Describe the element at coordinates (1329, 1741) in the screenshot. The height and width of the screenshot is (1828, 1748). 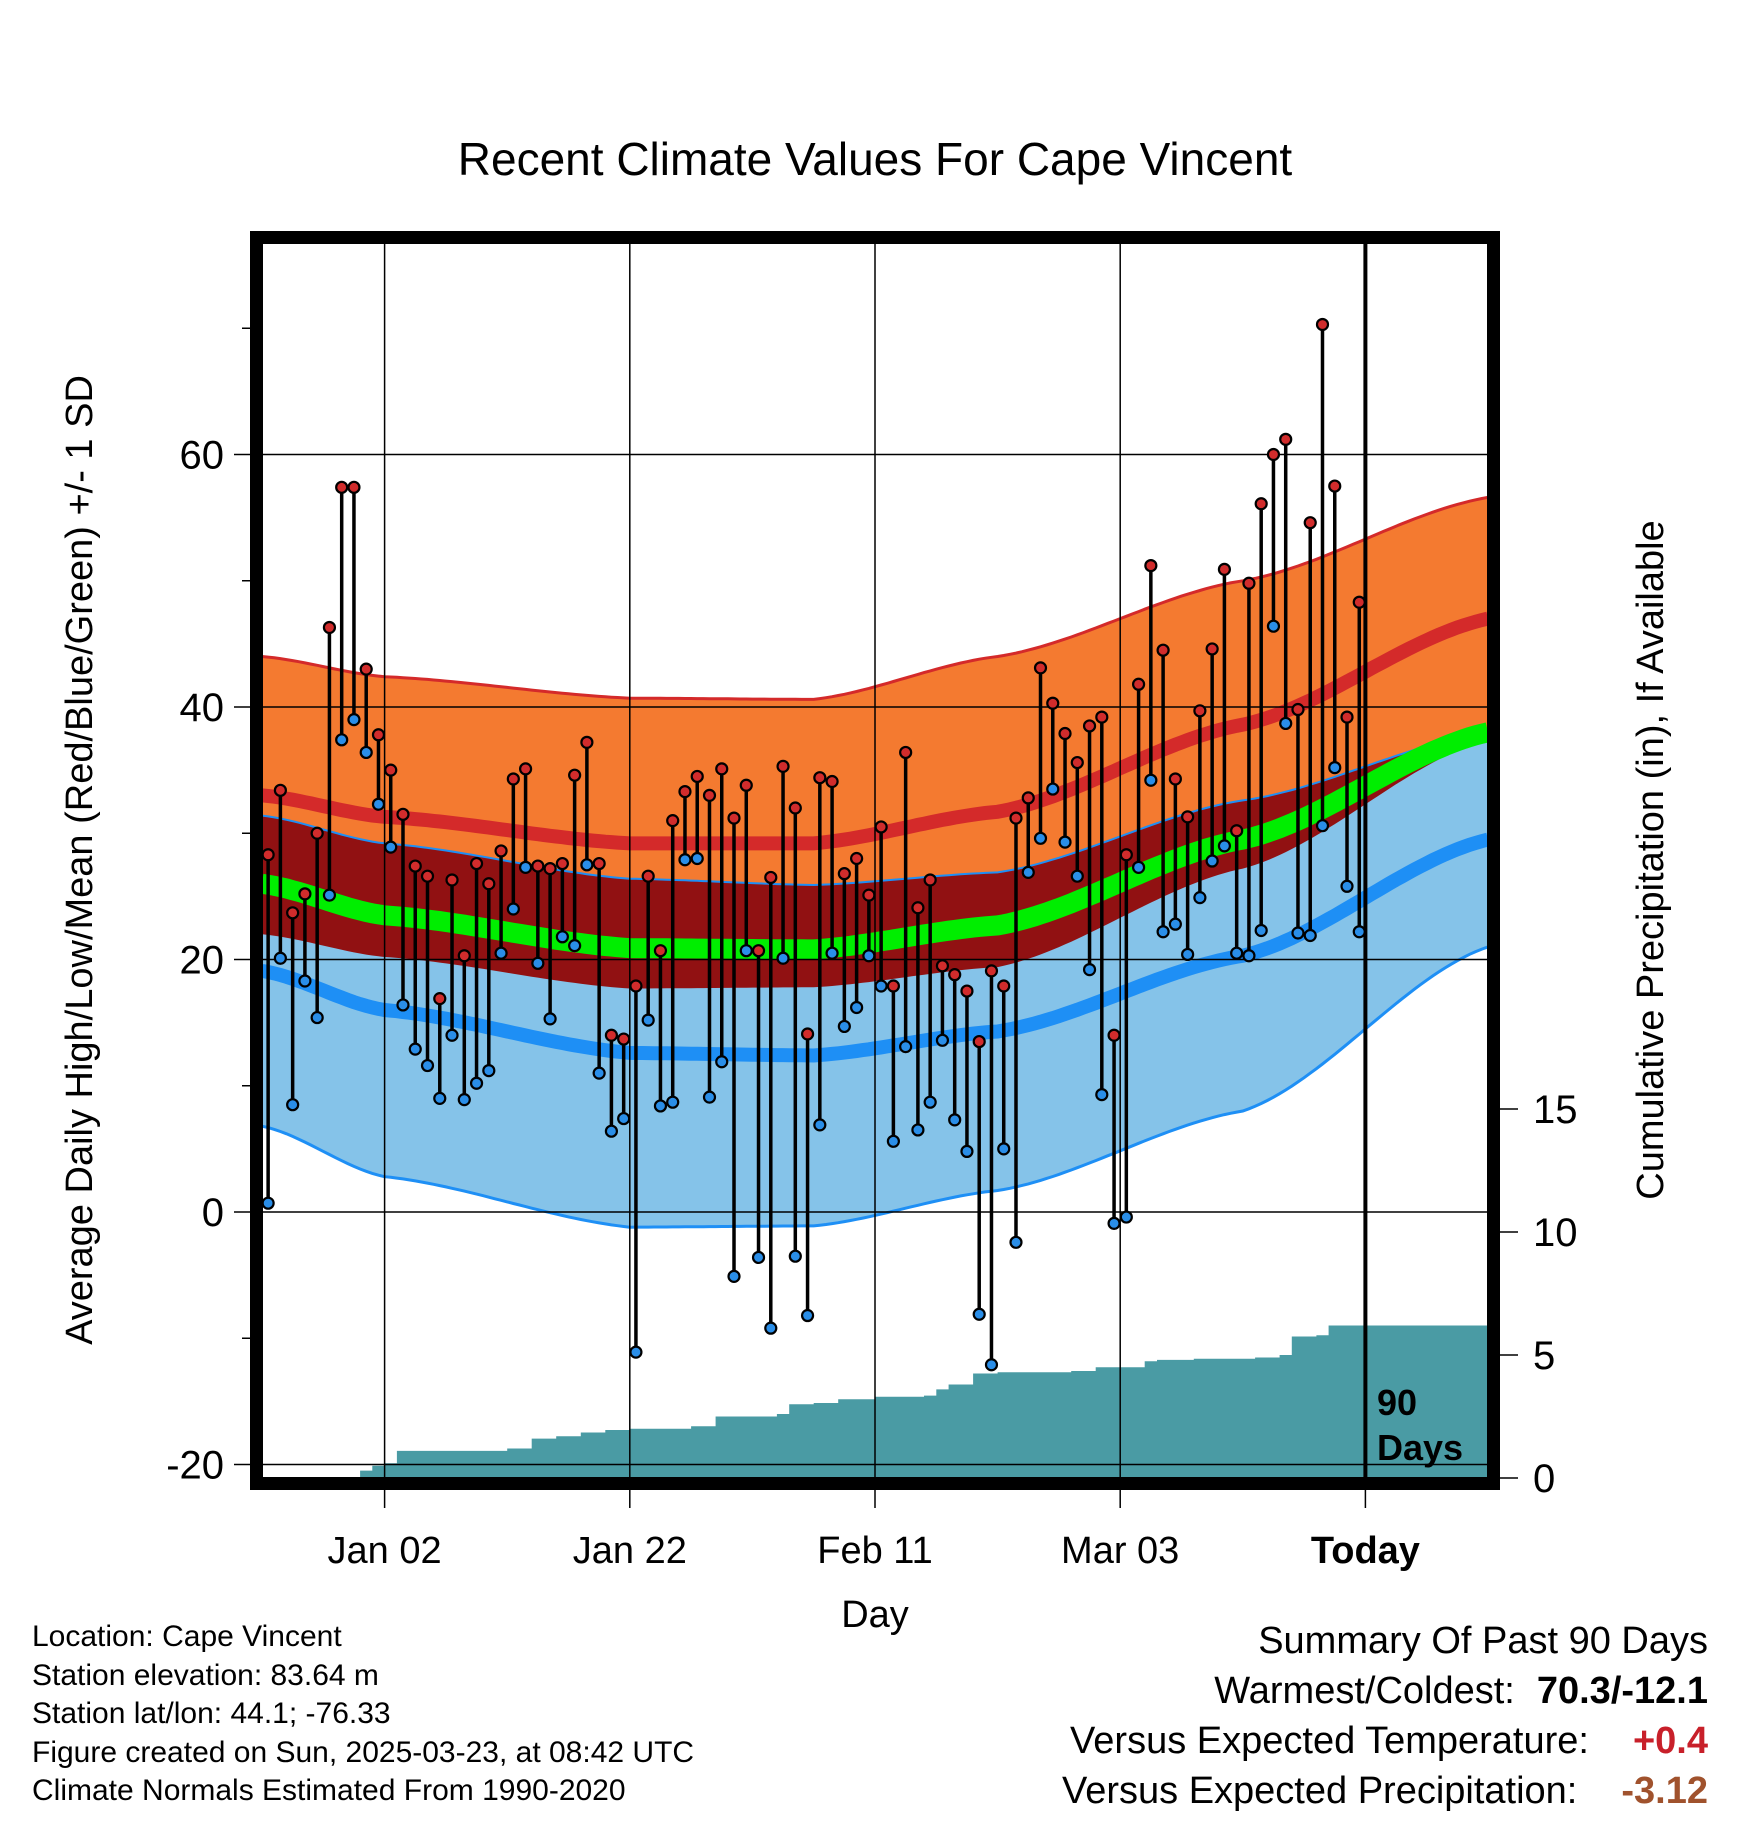
I see `temp-anomaly-label: Versus Expected Temperature:` at that location.